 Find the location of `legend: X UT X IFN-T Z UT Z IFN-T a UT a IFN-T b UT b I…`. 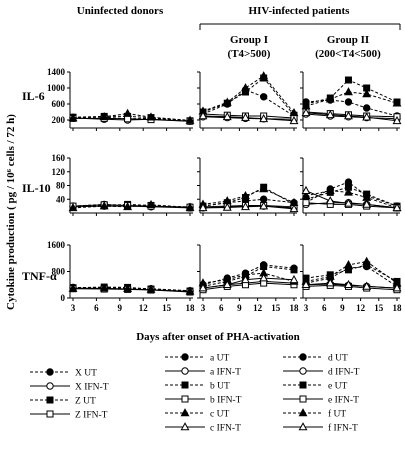

legend: X UT X IFN-T Z UT Z IFN-T a UT a IFN-T b UT b I… is located at coordinates (195, 393).